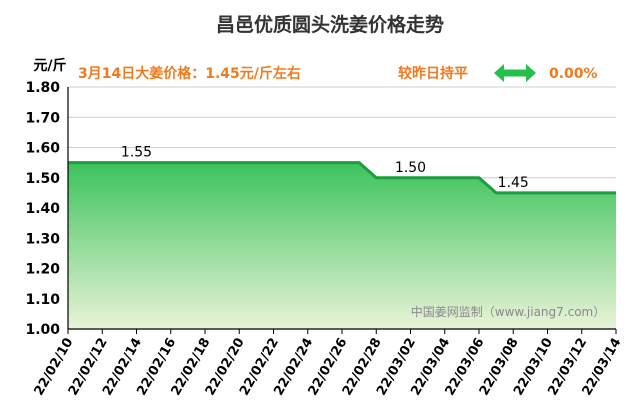 This screenshot has height=410, width=640. What do you see at coordinates (508, 311) in the screenshot?
I see `watermark: 中国姜网监制（www.jiang7.com）` at bounding box center [508, 311].